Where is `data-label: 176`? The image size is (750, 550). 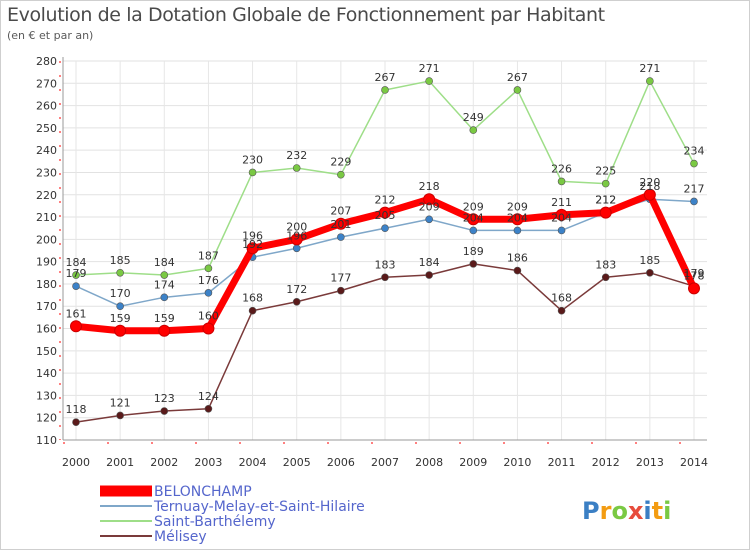
data-label: 176 is located at coordinates (208, 280).